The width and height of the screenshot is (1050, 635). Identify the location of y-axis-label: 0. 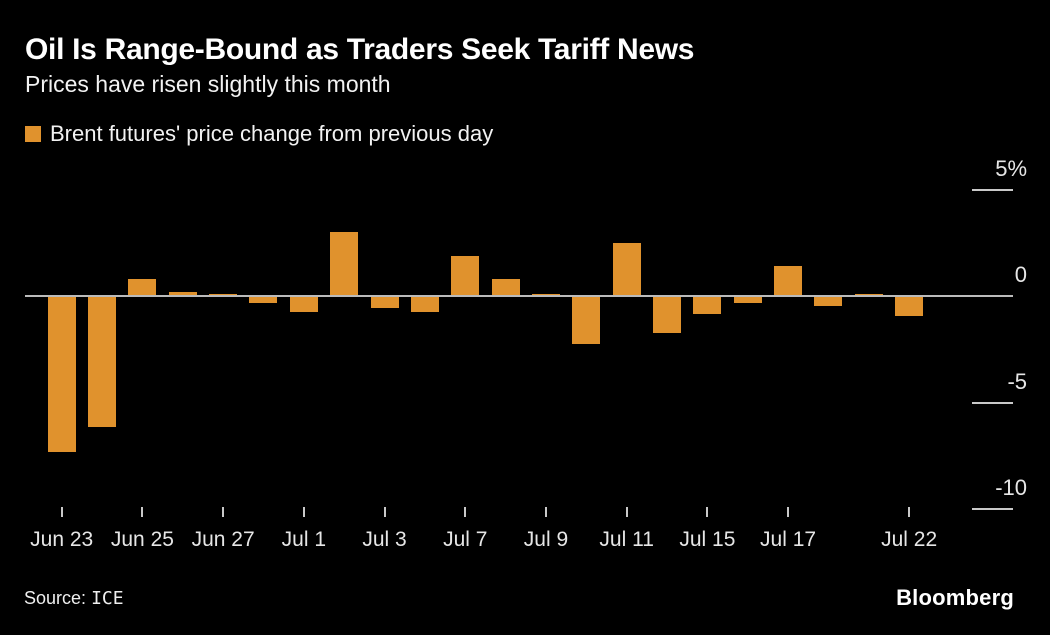
(1020, 274).